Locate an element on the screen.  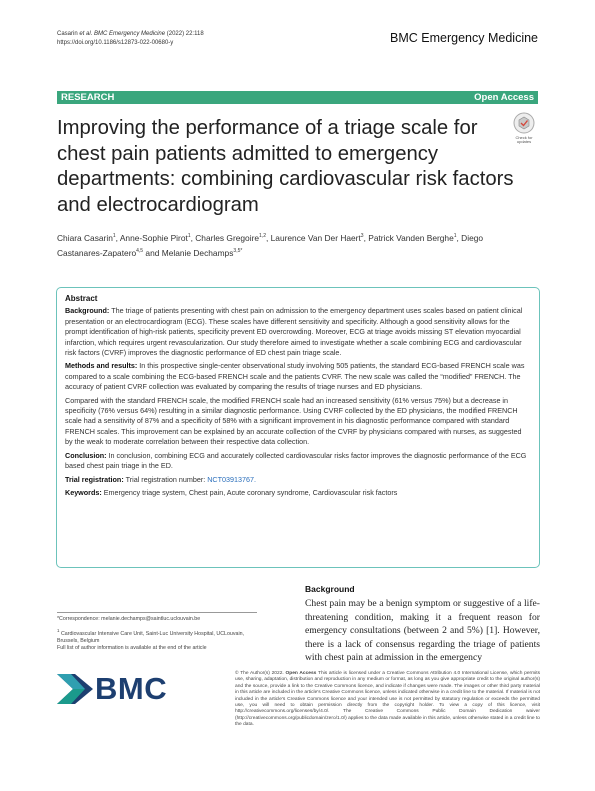
article-type: RESEARCH is located at coordinates (88, 97).